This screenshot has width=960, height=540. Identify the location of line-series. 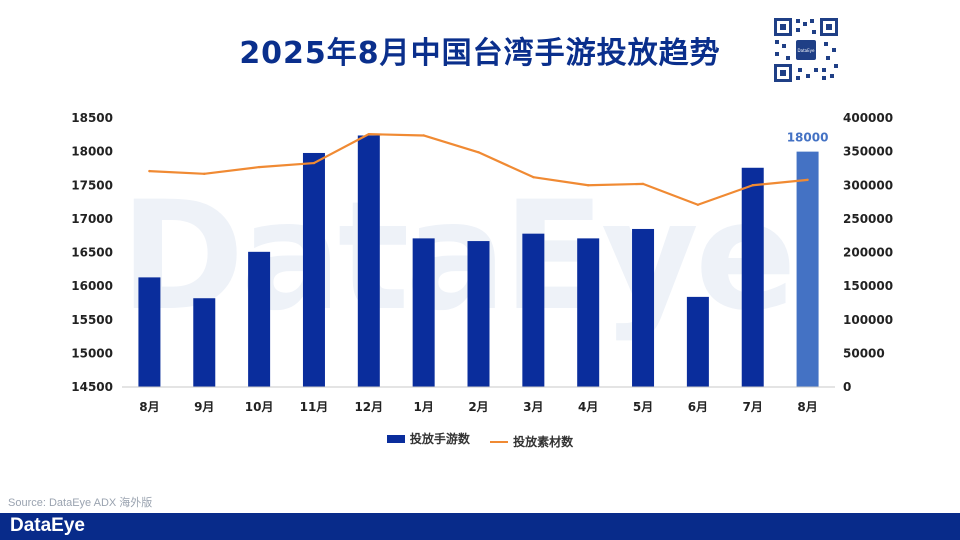
(478, 169).